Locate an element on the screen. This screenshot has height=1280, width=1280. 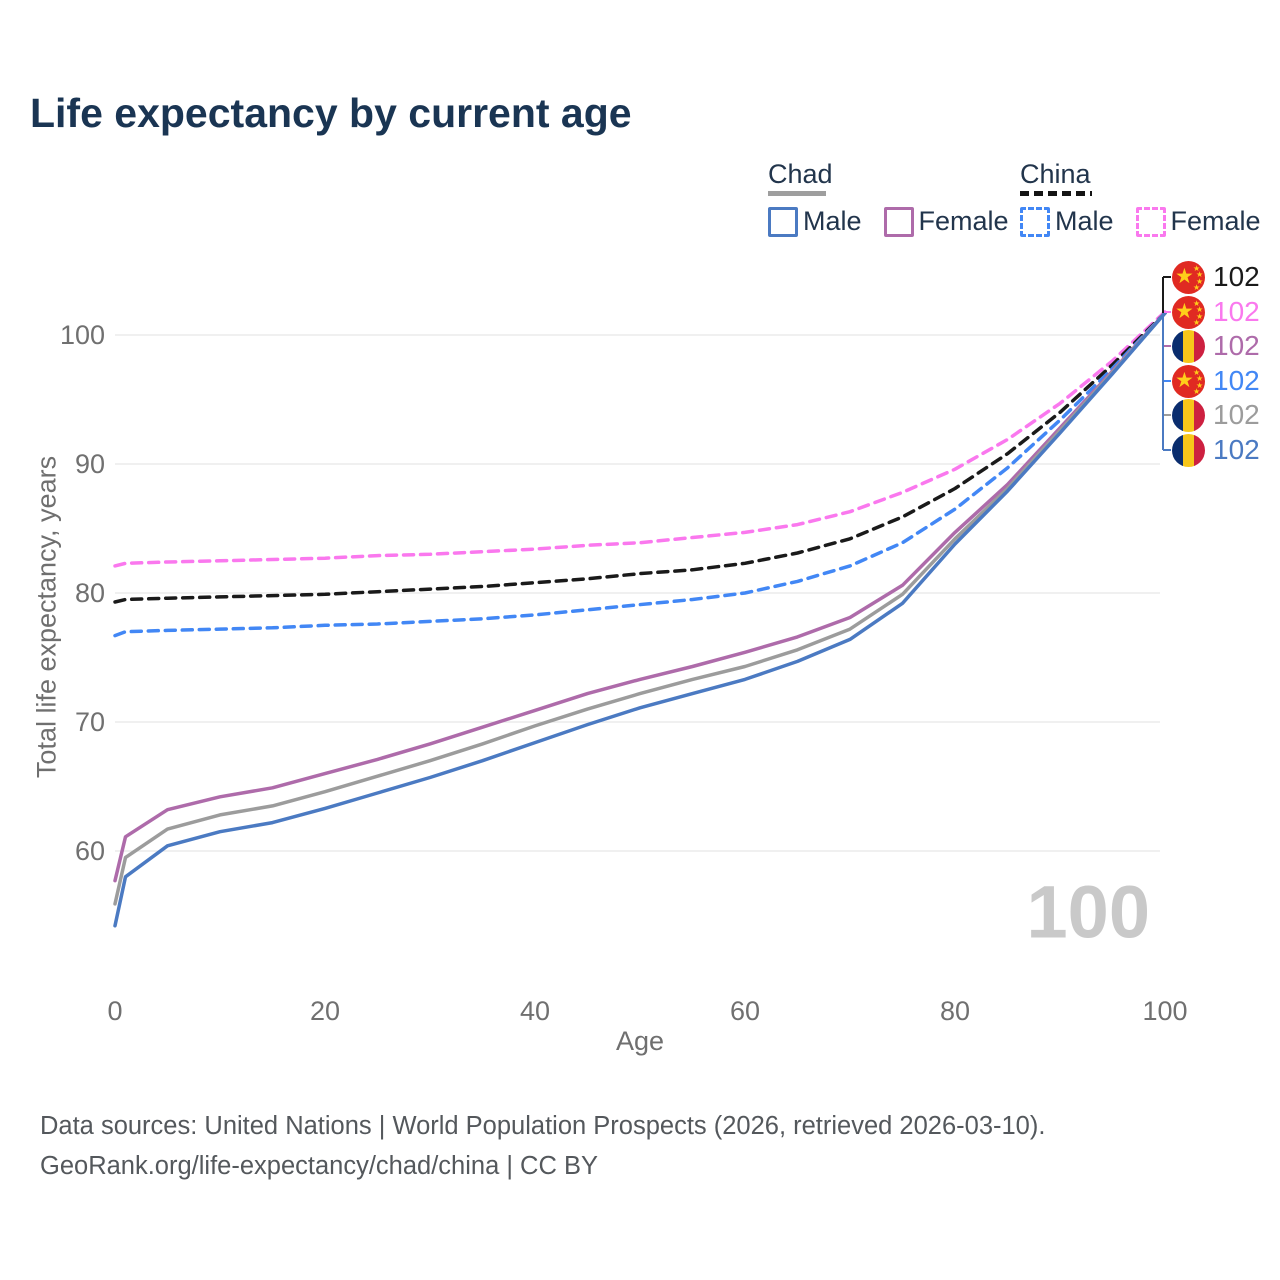
x-axis-title: Age is located at coordinates (640, 1041).